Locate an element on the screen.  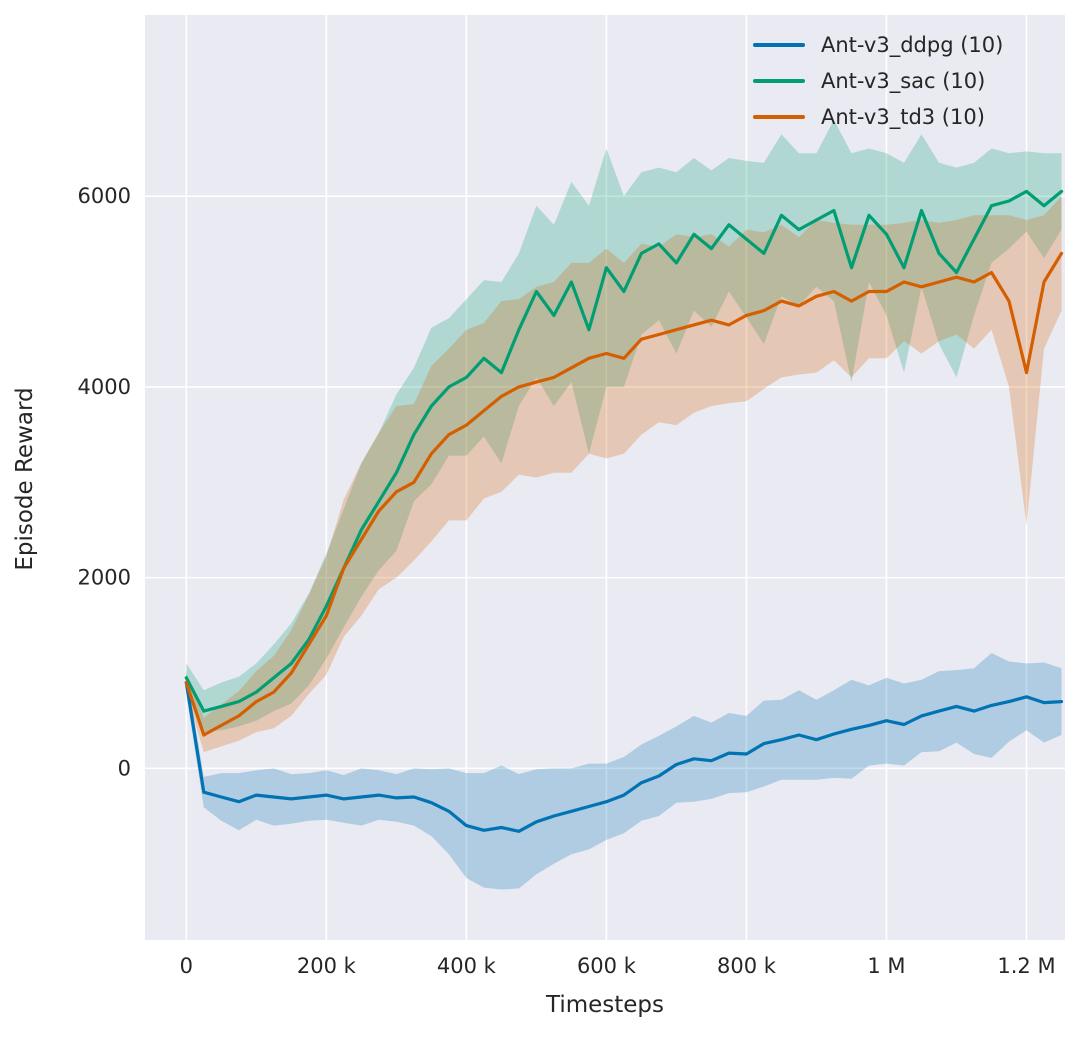
x-tick-label: 200 k is located at coordinates (327, 966).